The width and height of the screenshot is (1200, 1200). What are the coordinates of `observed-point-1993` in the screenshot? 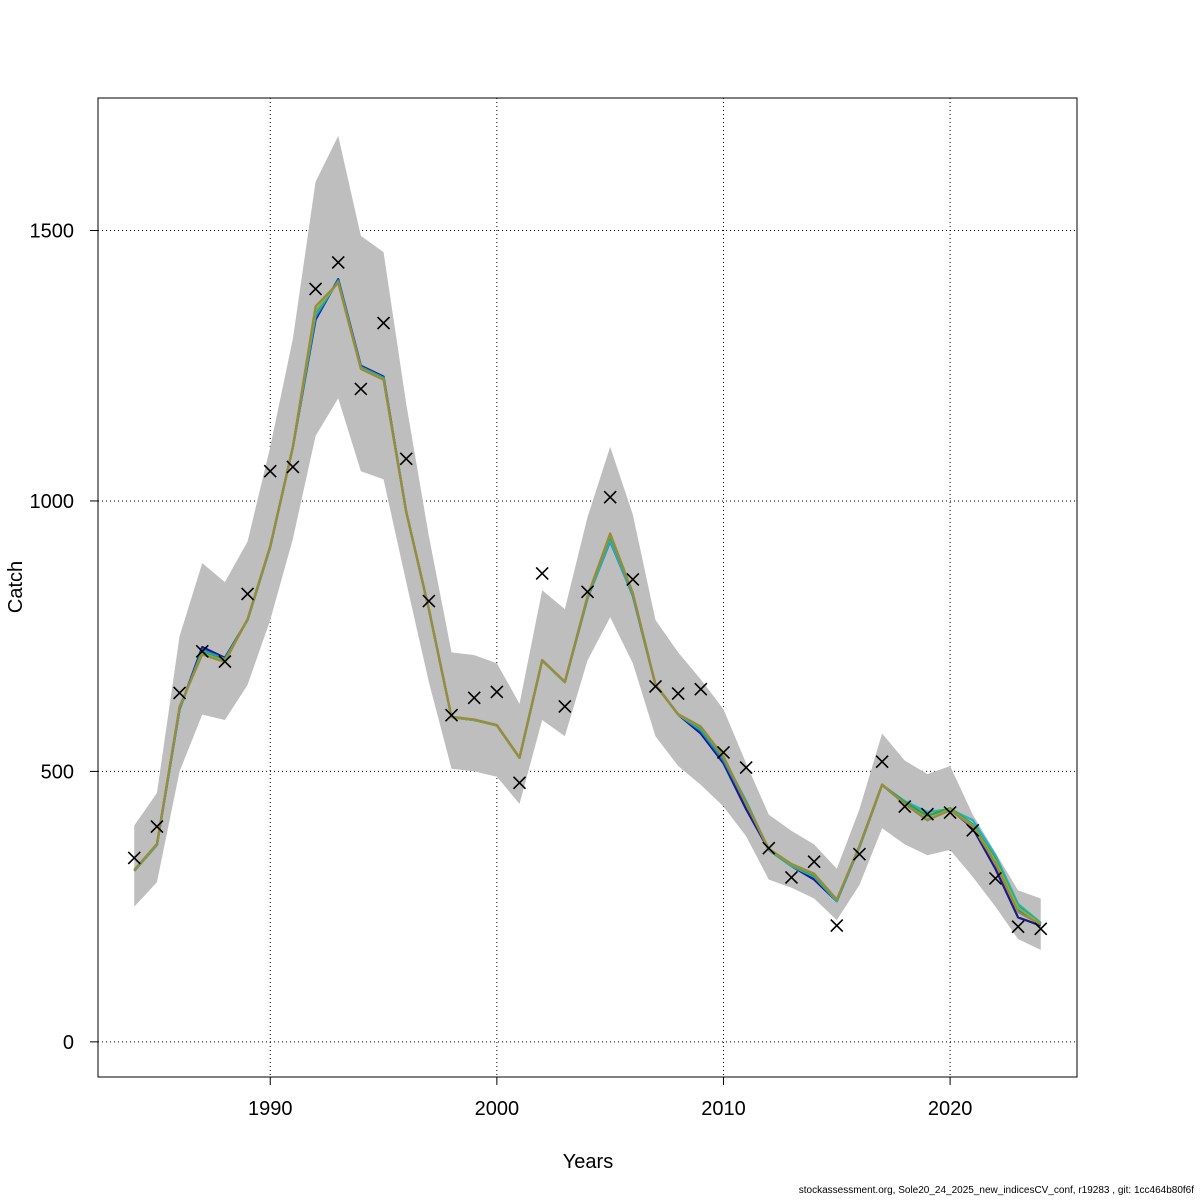 It's located at (338, 262).